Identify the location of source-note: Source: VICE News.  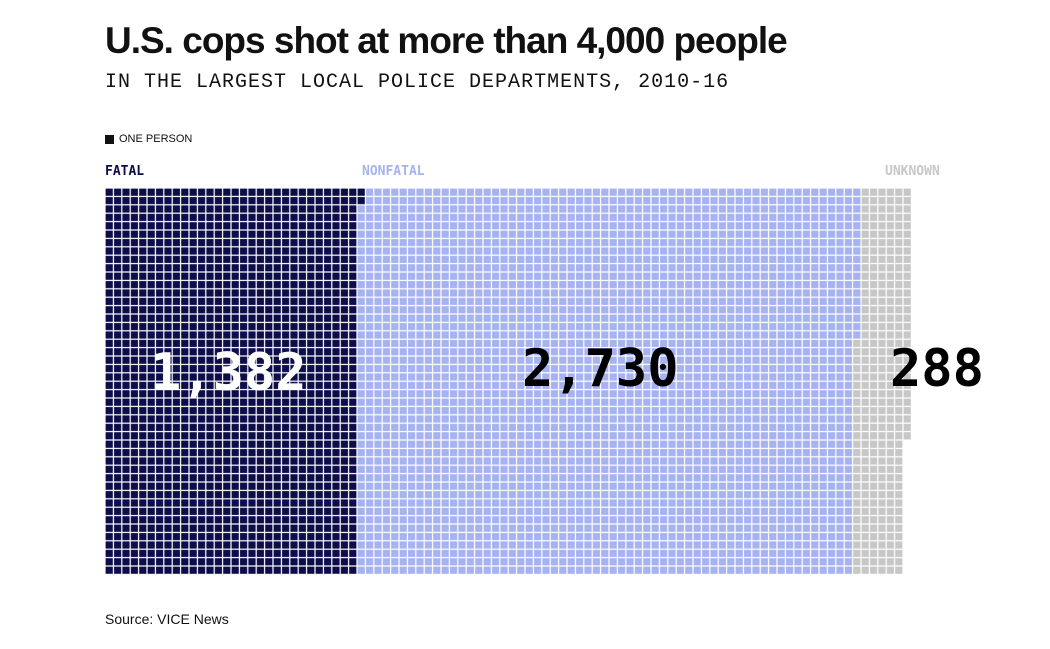
(167, 619).